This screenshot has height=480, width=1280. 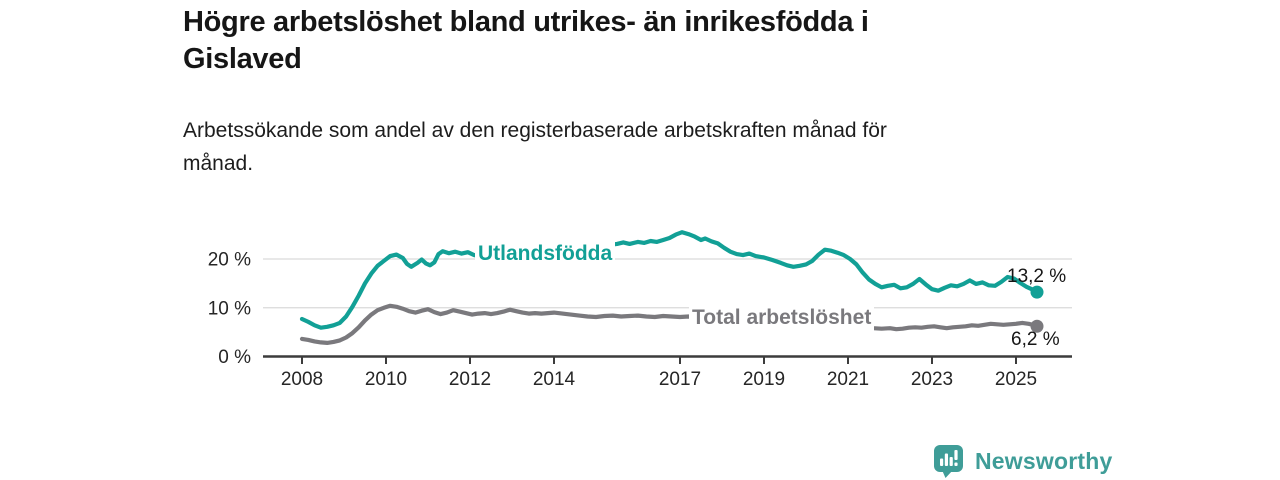 I want to click on x-axis-tick-label: 2017, so click(x=680, y=379).